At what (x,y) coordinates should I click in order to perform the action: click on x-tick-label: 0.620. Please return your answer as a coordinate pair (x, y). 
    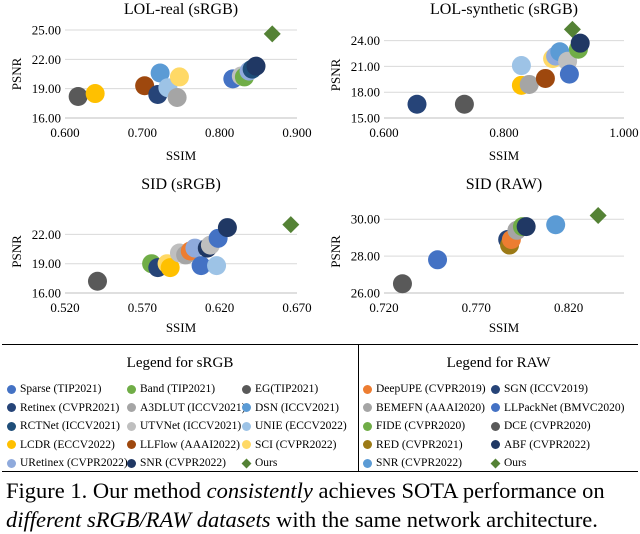
    Looking at the image, I should click on (219, 307).